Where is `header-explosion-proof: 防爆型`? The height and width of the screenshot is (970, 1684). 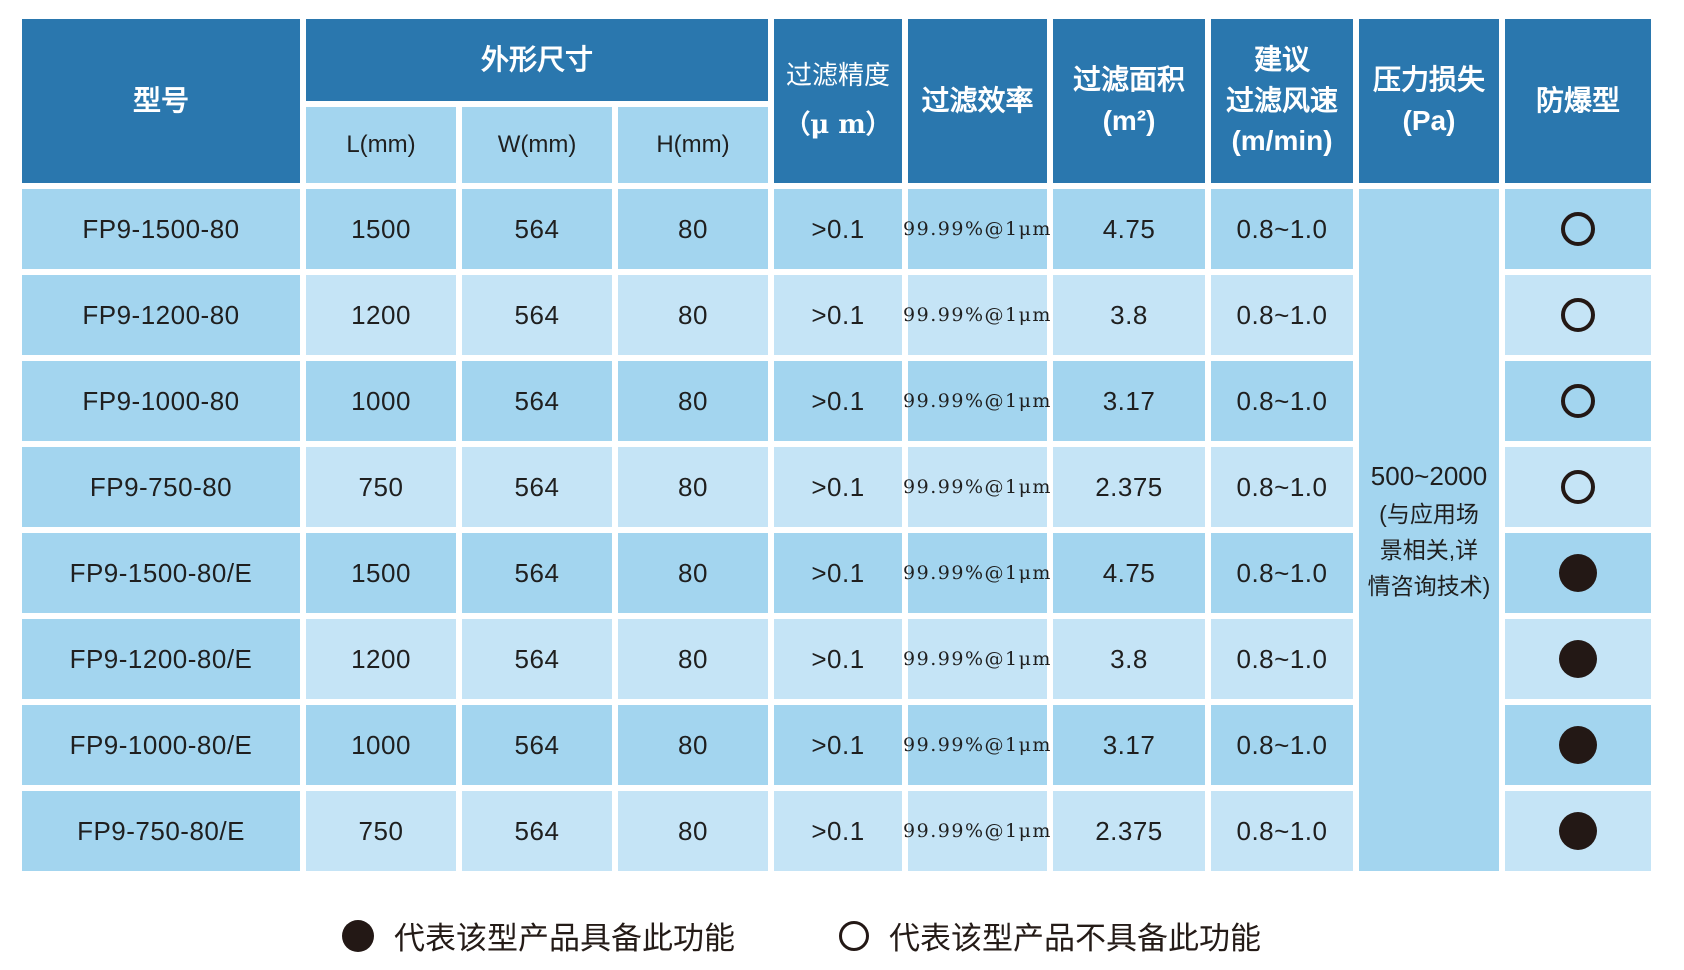 header-explosion-proof: 防爆型 is located at coordinates (1578, 101).